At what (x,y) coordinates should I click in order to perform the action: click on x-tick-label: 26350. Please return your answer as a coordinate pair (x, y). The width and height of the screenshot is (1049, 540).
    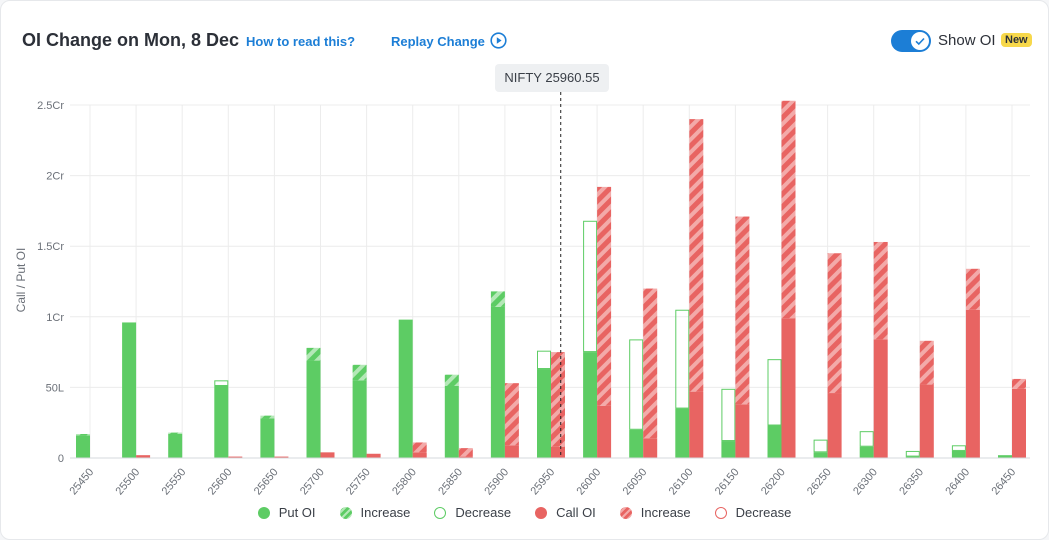
    Looking at the image, I should click on (911, 481).